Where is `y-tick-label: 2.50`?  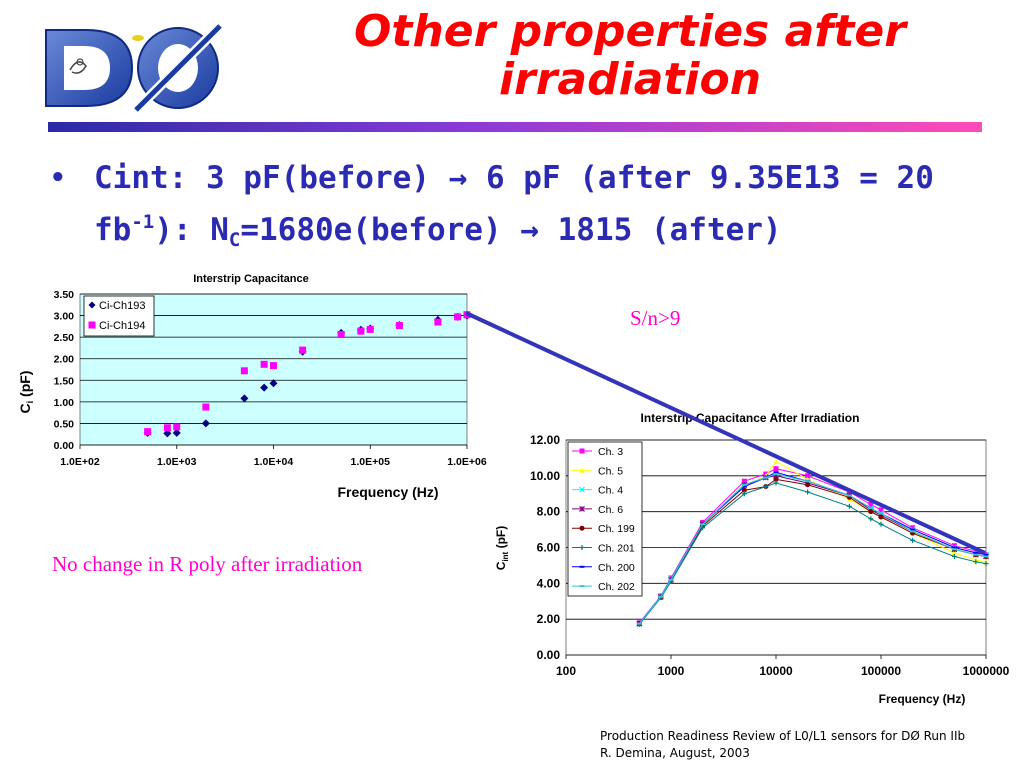
y-tick-label: 2.50 is located at coordinates (64, 338).